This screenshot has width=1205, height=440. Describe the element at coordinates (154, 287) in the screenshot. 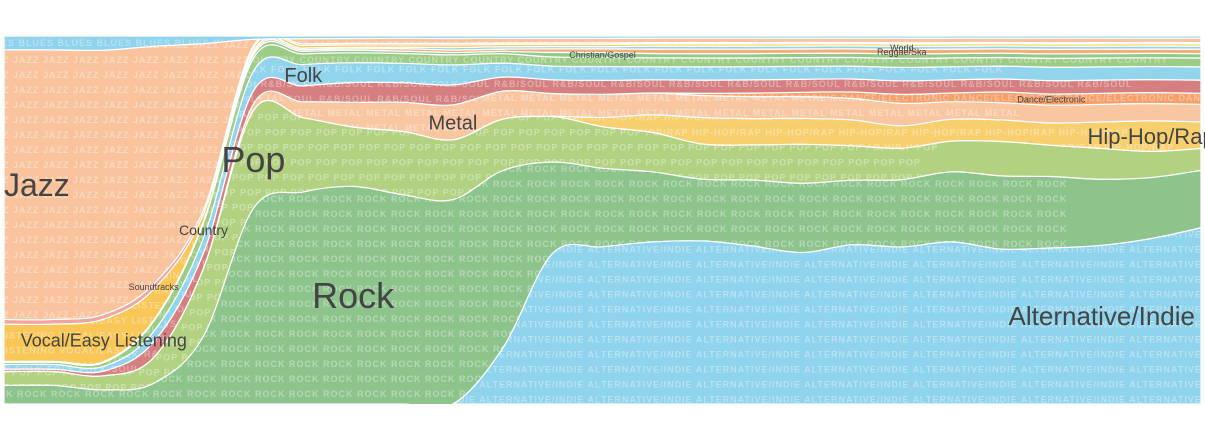

I see `label-soundtracks: Soundtracks` at that location.